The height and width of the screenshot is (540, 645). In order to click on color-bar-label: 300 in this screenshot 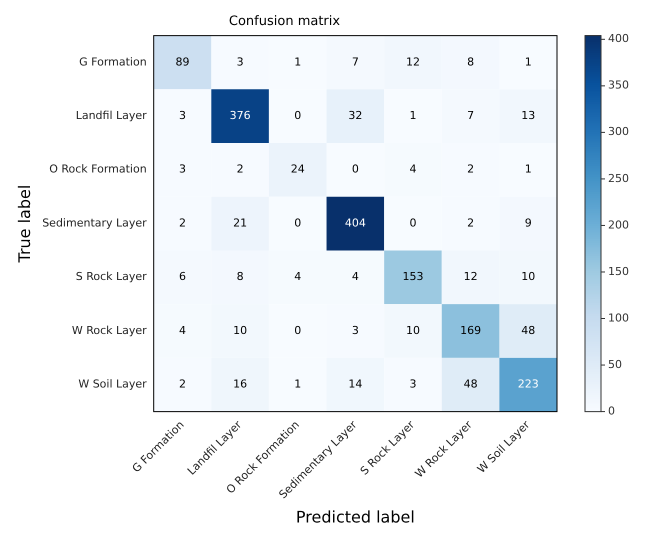, I will do `click(618, 131)`.